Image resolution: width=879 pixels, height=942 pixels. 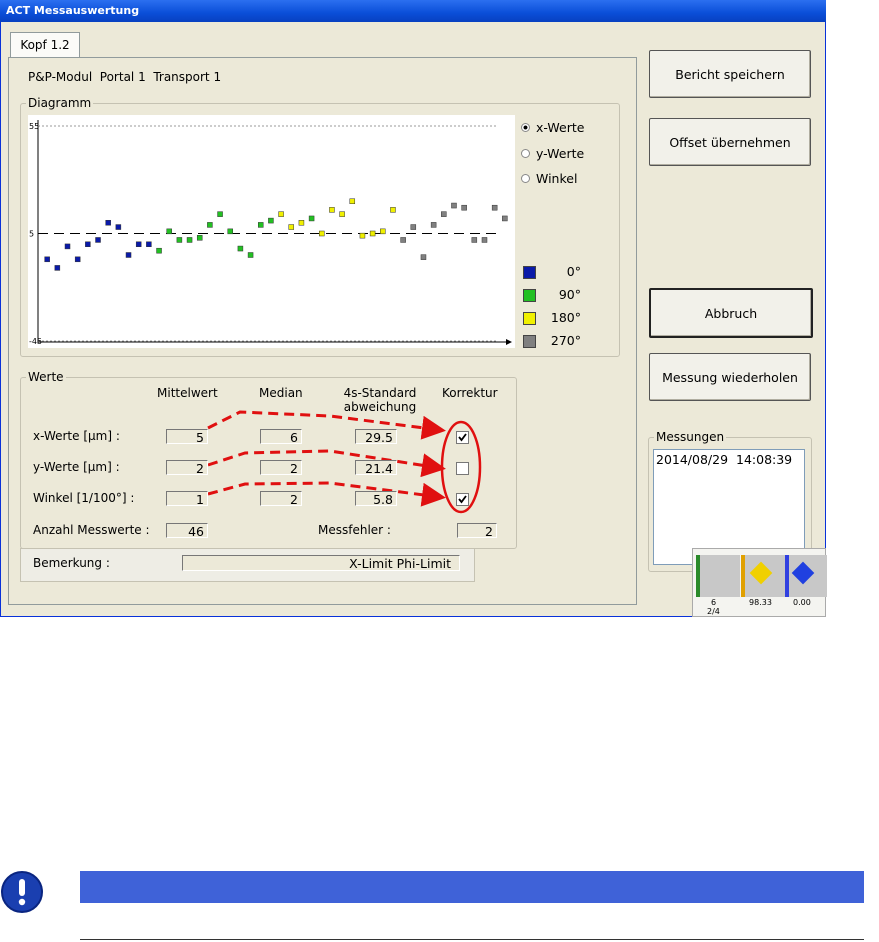 What do you see at coordinates (472, 887) in the screenshot?
I see `note-bar` at bounding box center [472, 887].